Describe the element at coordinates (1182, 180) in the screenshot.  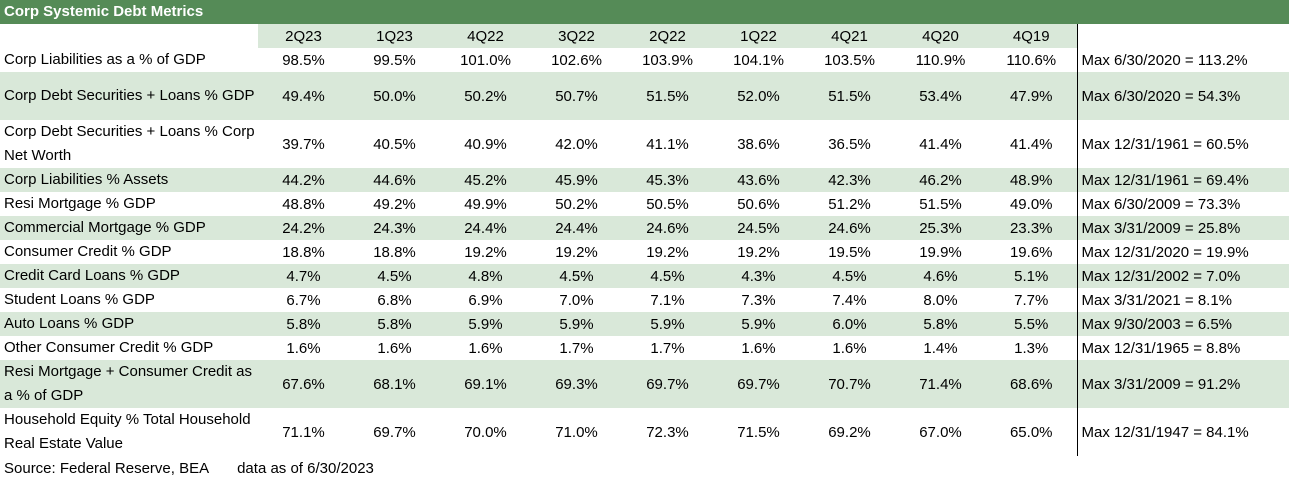
I see `max-note-cell: Max 12/31/1961 = 69.4%` at that location.